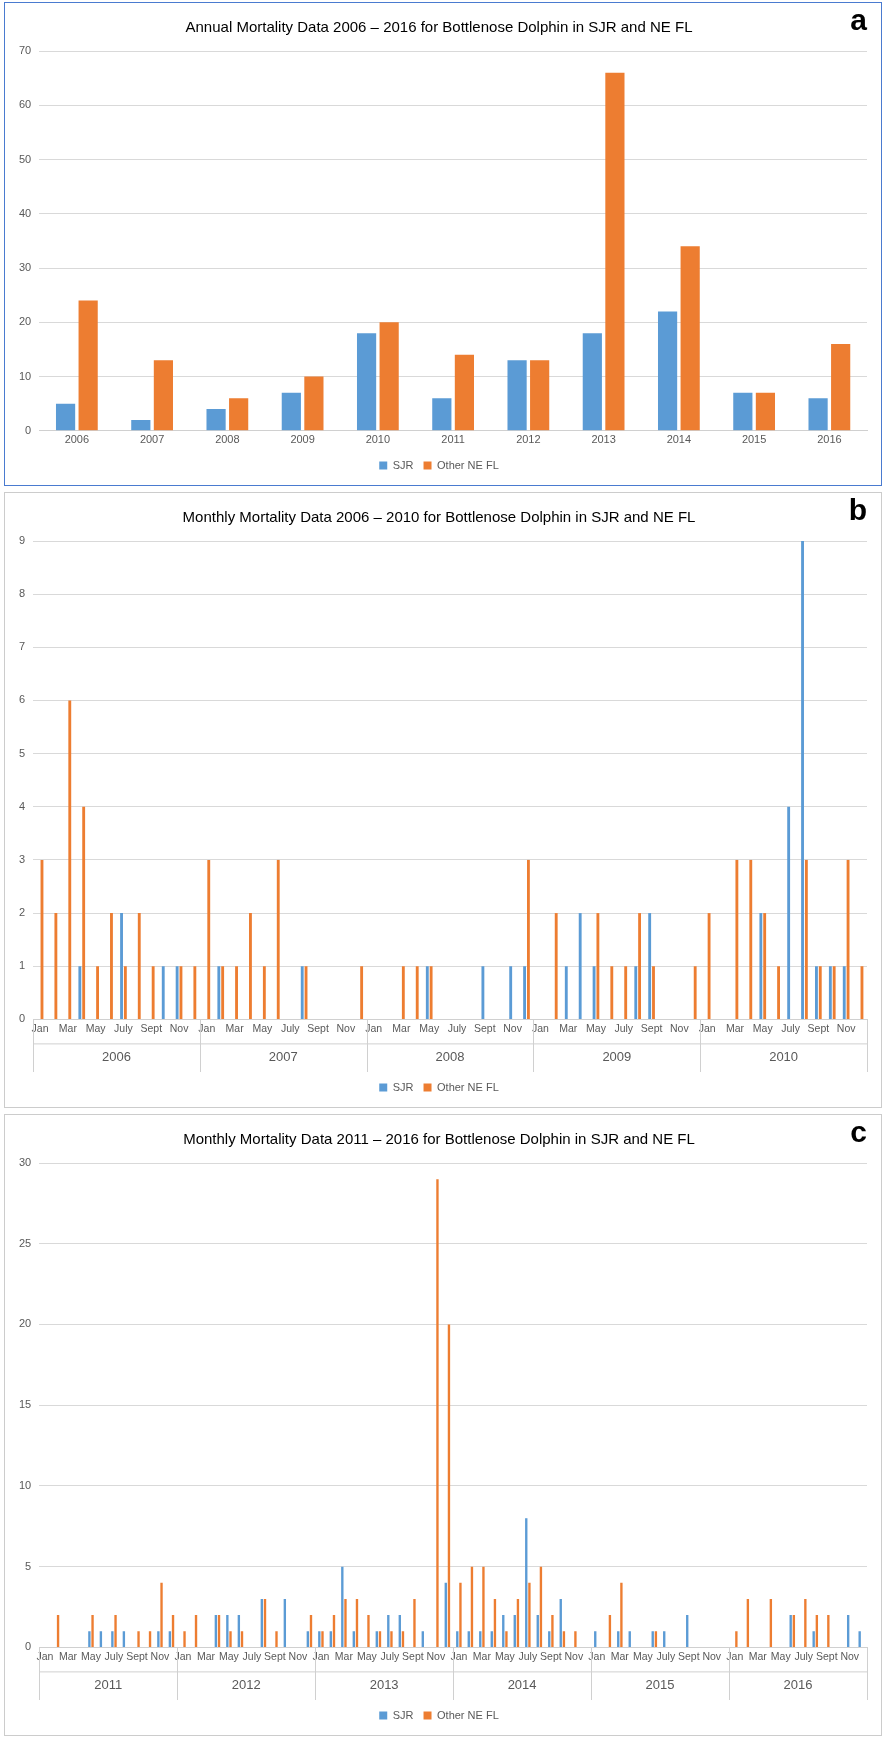 This screenshot has height=1739, width=888. Describe the element at coordinates (439, 27) in the screenshot. I see `chart-title: Annual Mortality Data 2006 – 2016 for Bottlenose Dolphin in SJR and NE FL` at that location.